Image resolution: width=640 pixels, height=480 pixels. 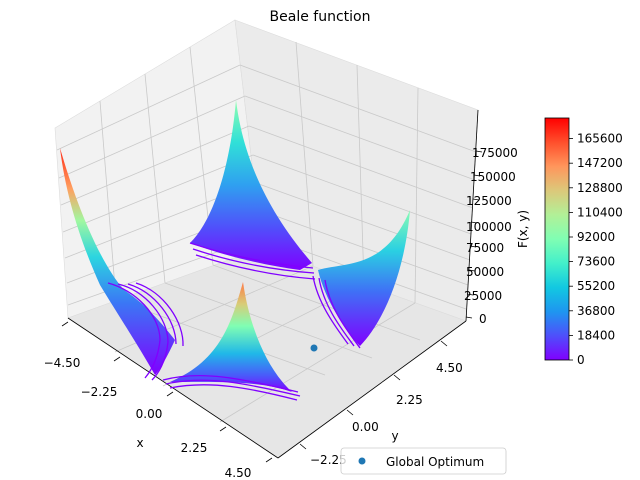 I want to click on x-tick-label: 0.00, so click(x=149, y=414).